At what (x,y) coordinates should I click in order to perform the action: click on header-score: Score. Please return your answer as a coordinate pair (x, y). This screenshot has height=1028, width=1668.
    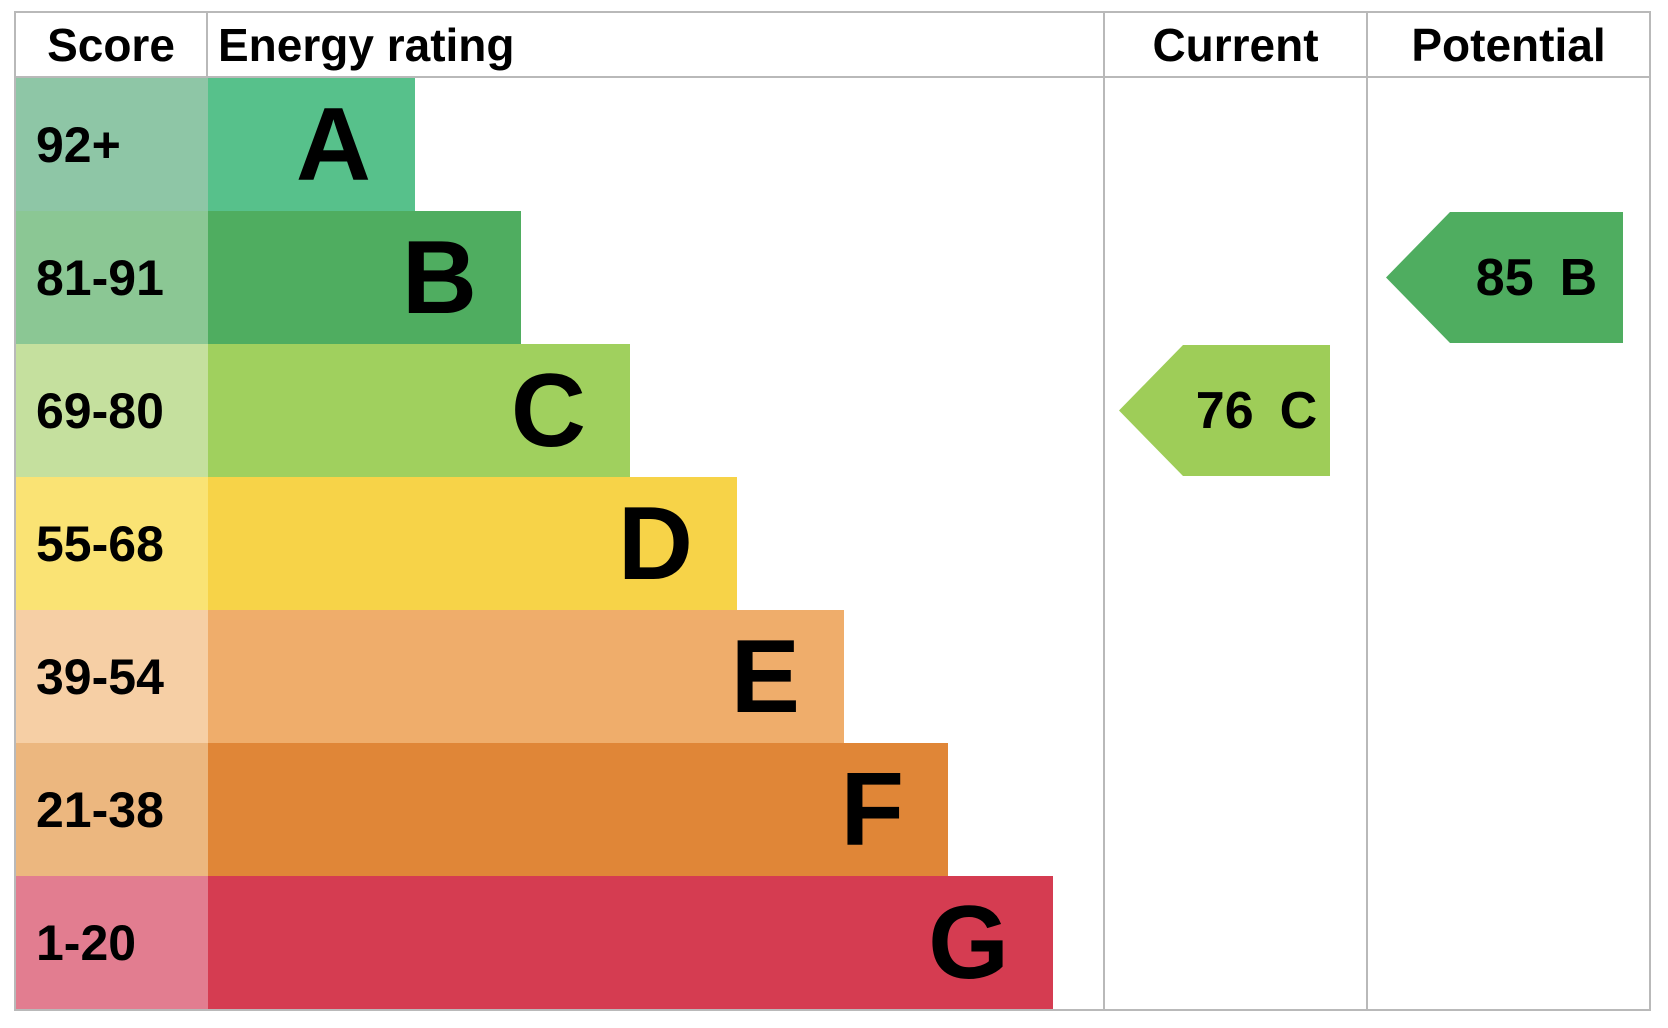
    Looking at the image, I should click on (112, 44).